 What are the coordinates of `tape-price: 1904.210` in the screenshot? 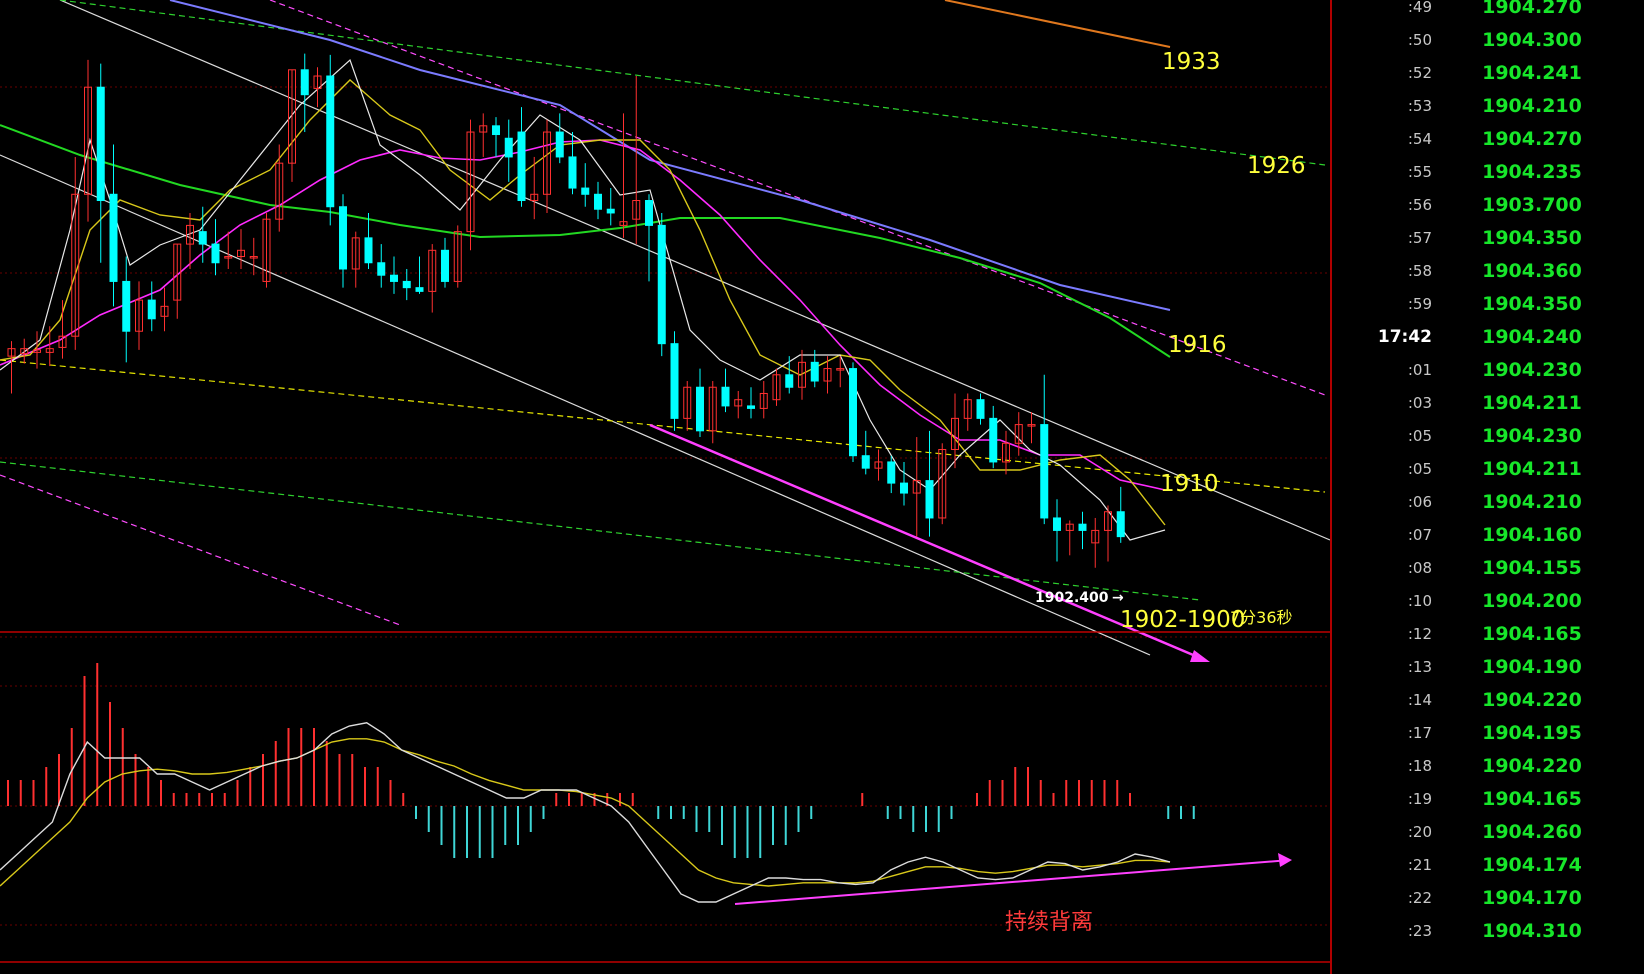 It's located at (1532, 502).